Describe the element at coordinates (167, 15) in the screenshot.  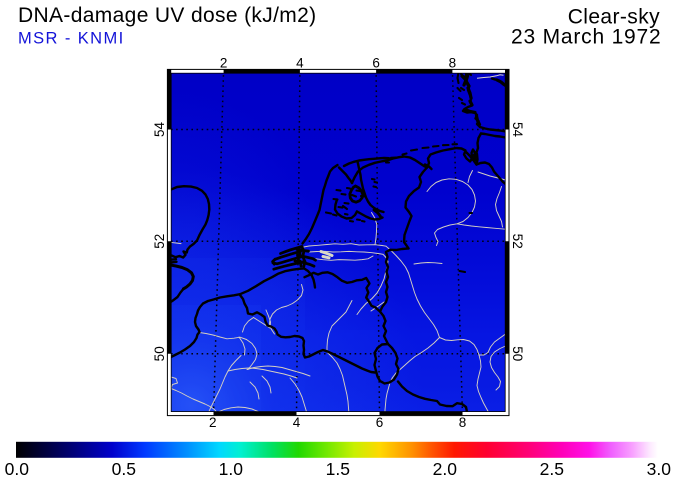
I see `svg-text: DNA-damage UV dose (kJ/m2)` at that location.